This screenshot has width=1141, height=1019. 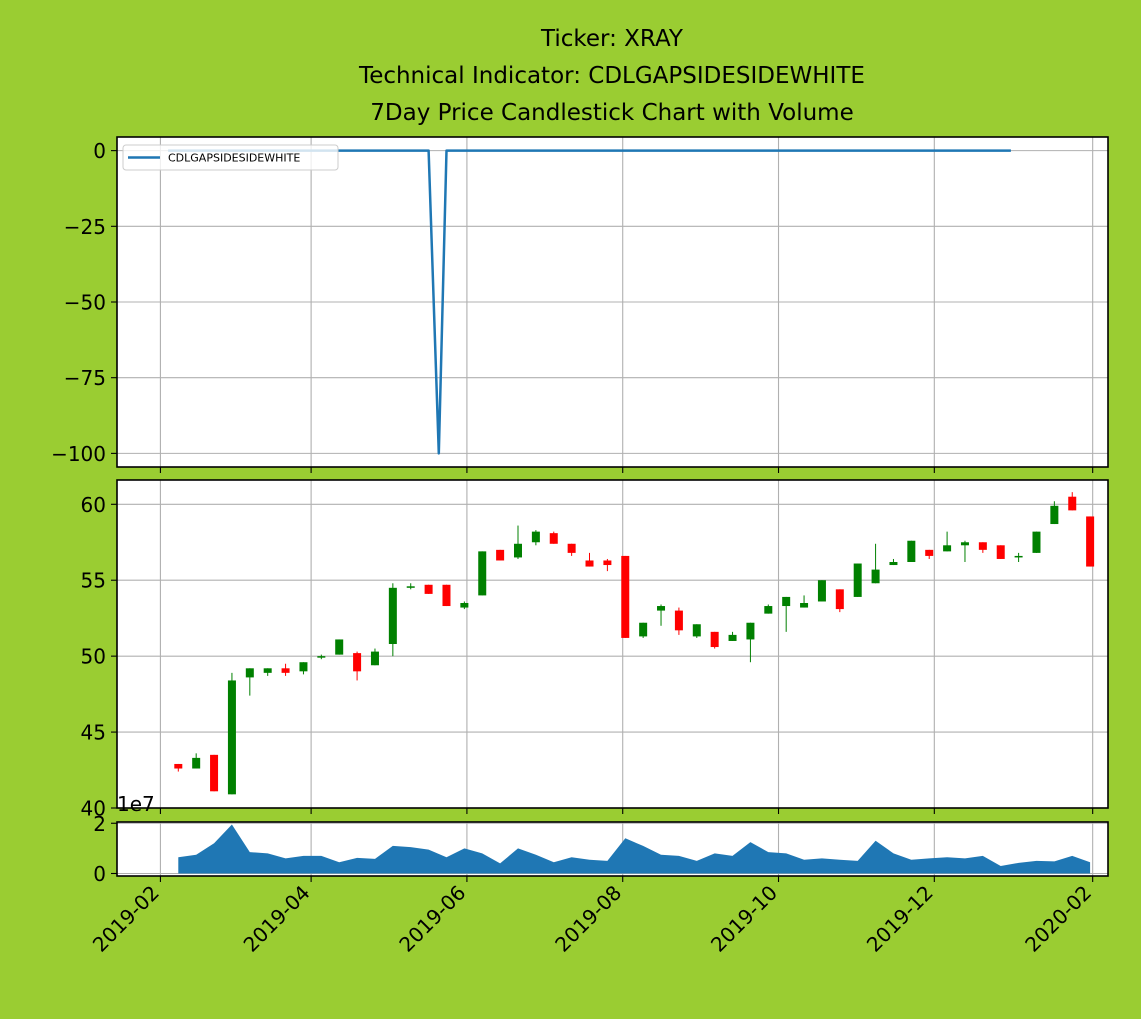 What do you see at coordinates (93, 809) in the screenshot?
I see `price-ytick-label-0: 40` at bounding box center [93, 809].